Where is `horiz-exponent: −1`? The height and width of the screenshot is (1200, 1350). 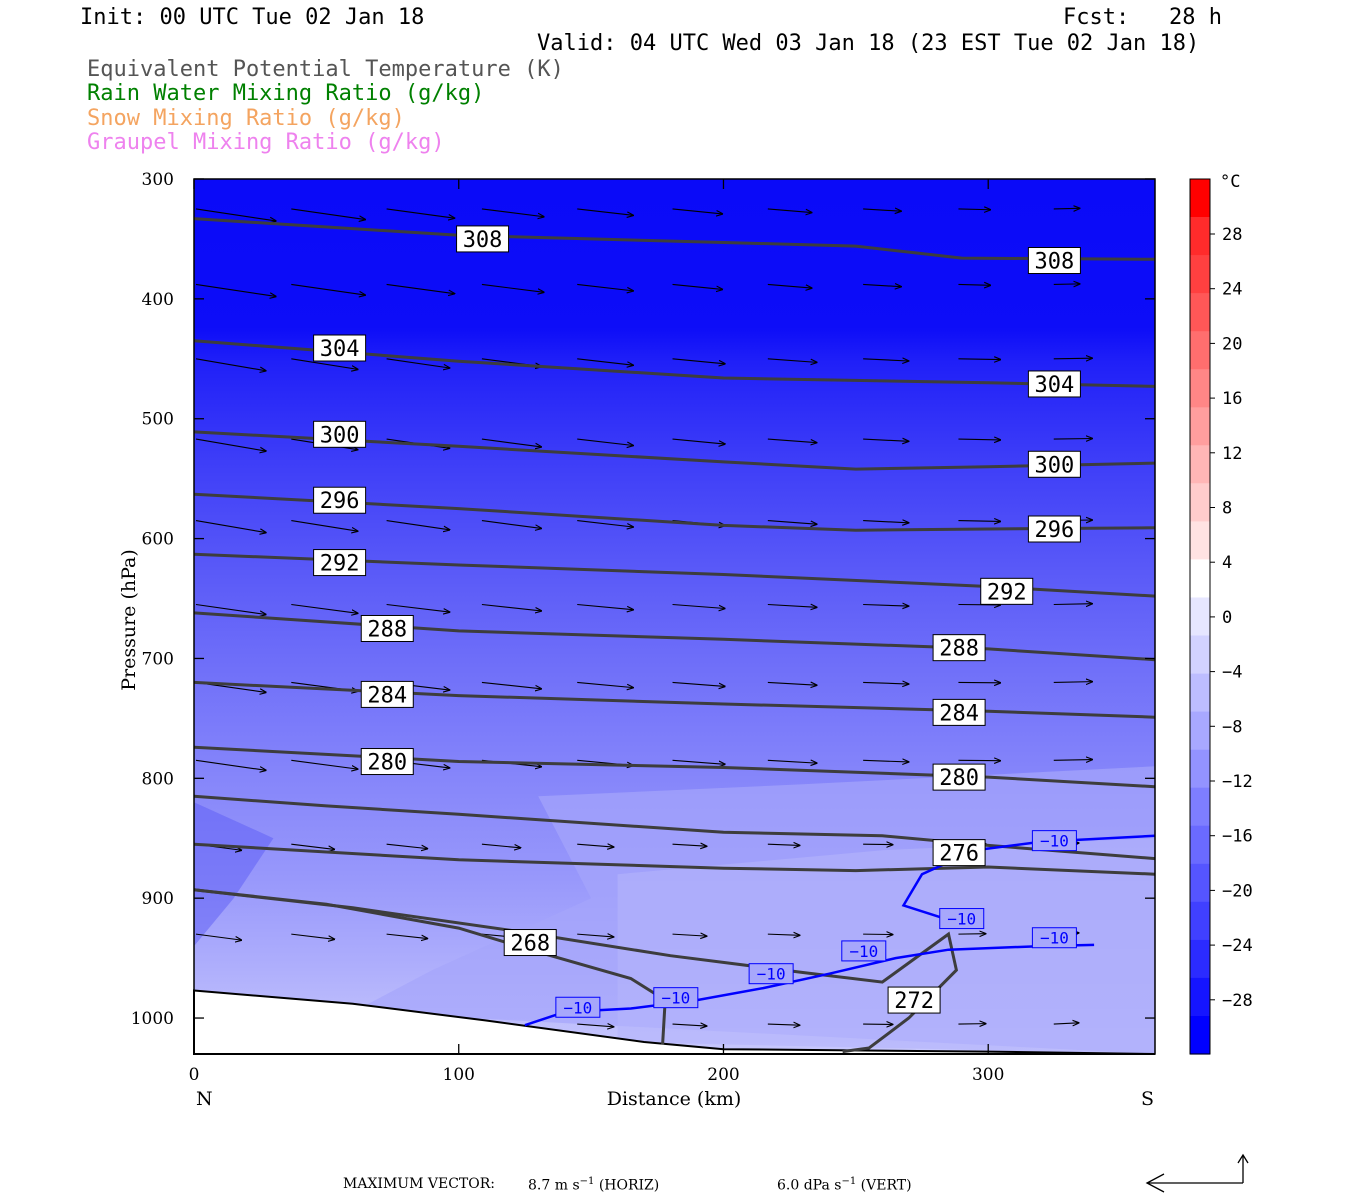 horiz-exponent: −1 is located at coordinates (587, 1181).